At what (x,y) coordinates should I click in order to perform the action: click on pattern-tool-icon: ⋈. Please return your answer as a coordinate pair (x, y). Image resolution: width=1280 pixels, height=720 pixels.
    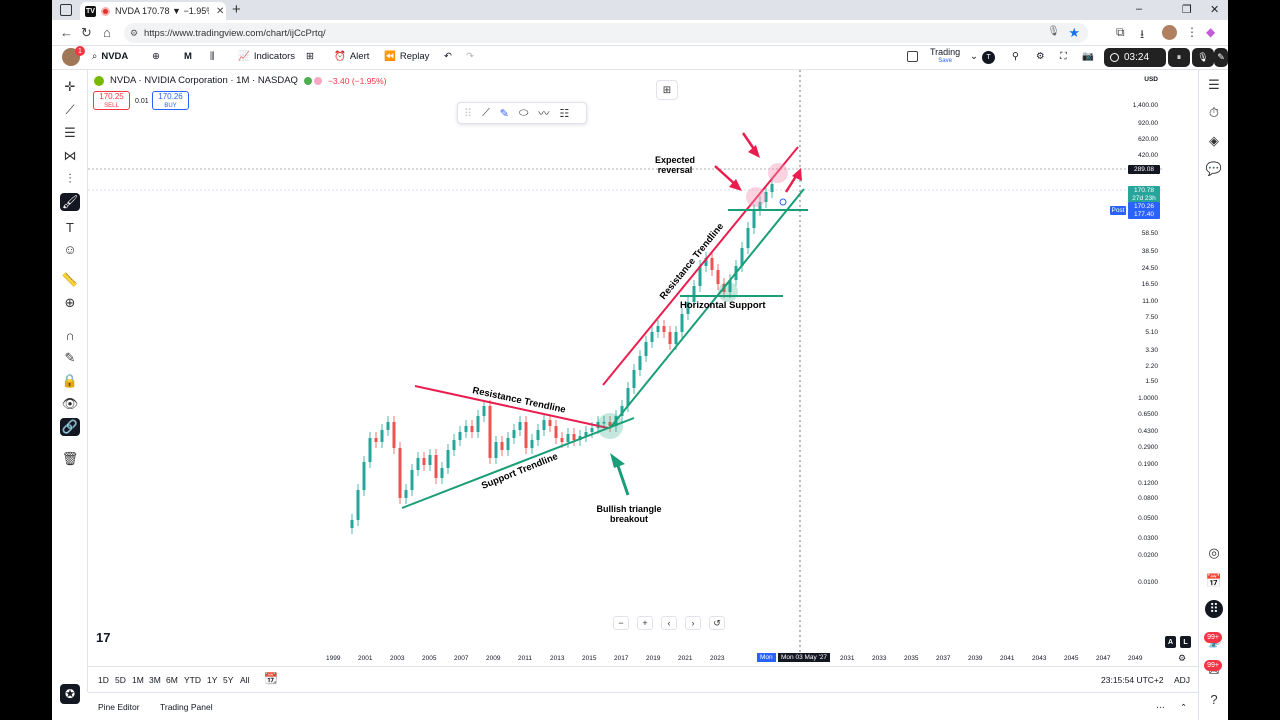
    Looking at the image, I should click on (70, 155).